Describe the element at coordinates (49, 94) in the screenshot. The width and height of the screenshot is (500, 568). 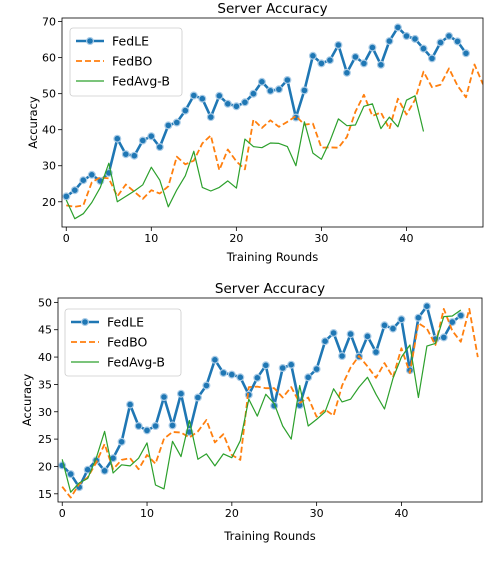
I see `y-tick-label: 50` at that location.